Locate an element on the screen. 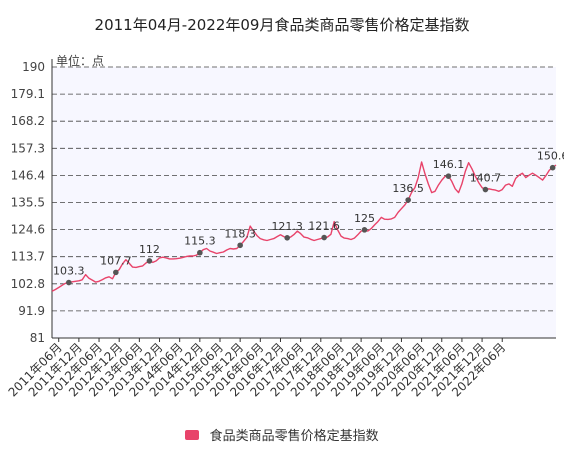 This screenshot has height=456, width=564. y-tick-label: 81 is located at coordinates (37, 338).